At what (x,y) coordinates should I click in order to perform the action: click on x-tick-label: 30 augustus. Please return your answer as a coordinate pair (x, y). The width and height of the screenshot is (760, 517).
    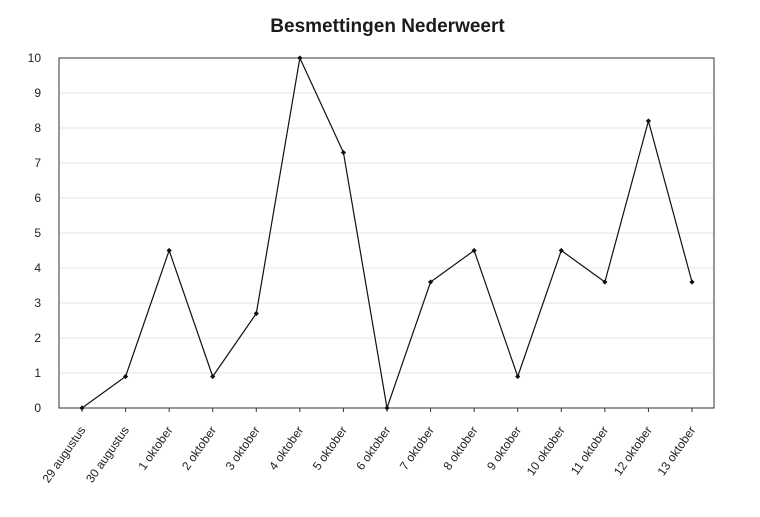
    Looking at the image, I should click on (107, 455).